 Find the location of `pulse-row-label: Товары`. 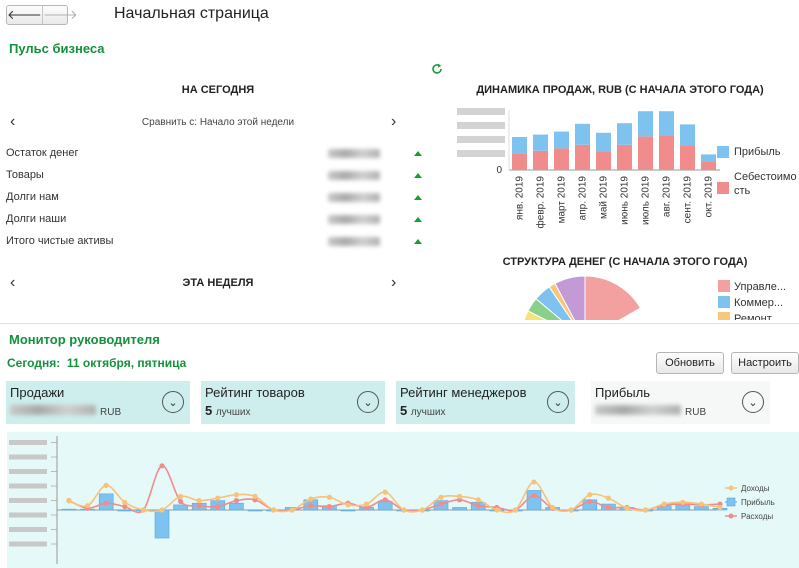

pulse-row-label: Товары is located at coordinates (25, 175).